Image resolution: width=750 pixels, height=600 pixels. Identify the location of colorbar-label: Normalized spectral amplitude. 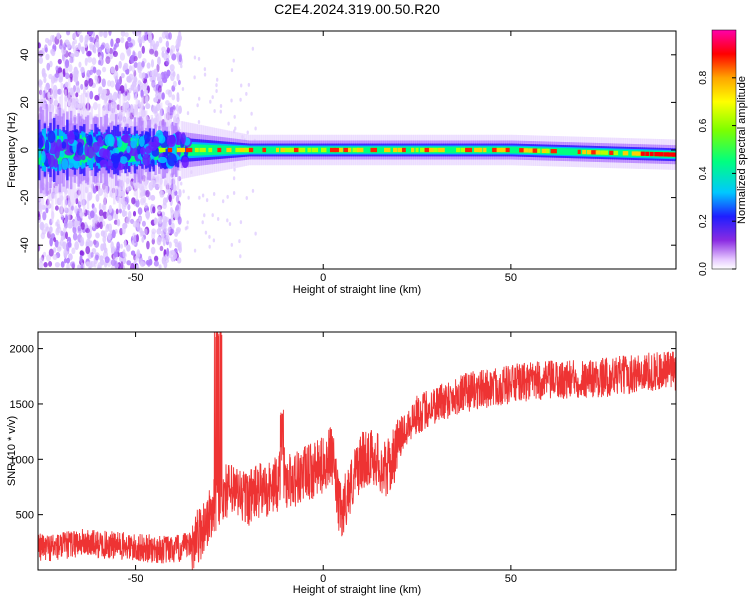
(742, 150).